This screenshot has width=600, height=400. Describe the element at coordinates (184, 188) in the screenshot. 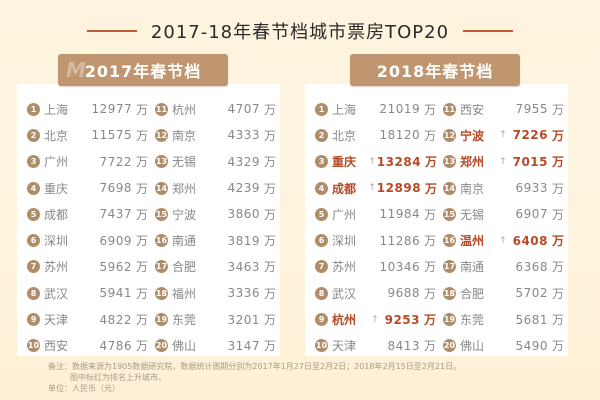

I see `city-name: 郑州` at that location.